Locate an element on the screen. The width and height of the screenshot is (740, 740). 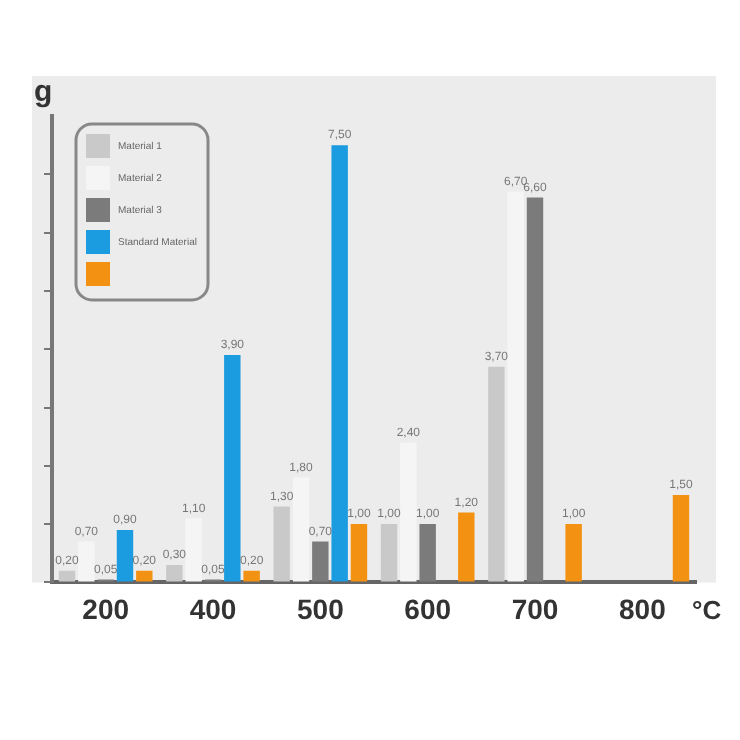
x-tick-label: 400 is located at coordinates (213, 608).